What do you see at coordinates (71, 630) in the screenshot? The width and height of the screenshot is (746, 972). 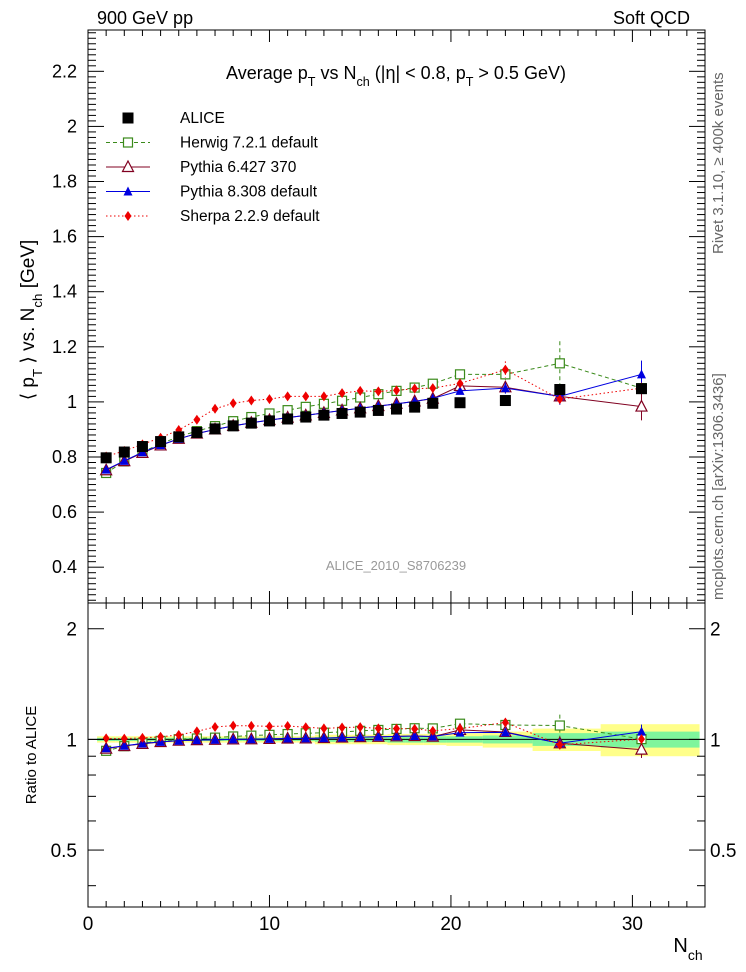 I see `ratio-tick-label: 2` at bounding box center [71, 630].